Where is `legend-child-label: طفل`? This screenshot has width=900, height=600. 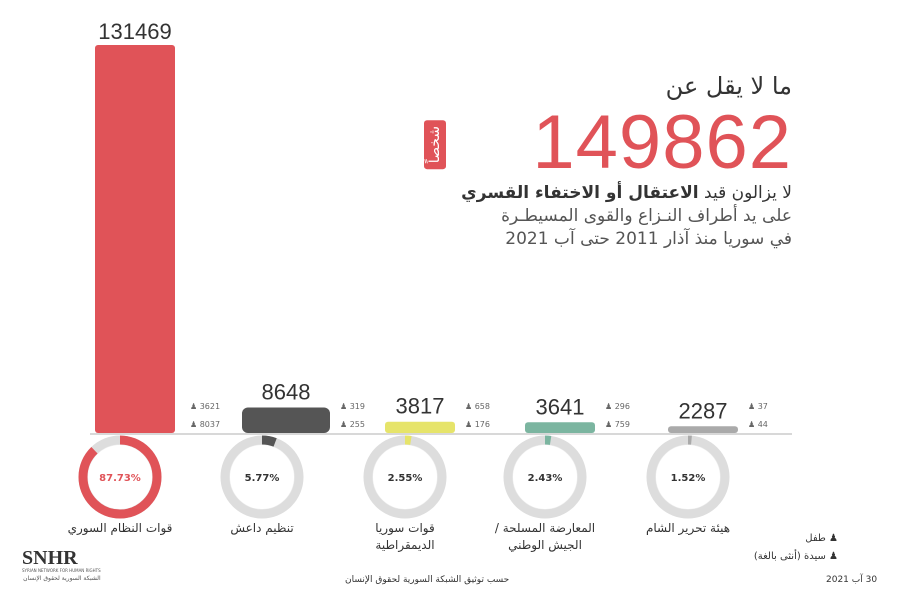
legend-child-label: طفل is located at coordinates (815, 538).